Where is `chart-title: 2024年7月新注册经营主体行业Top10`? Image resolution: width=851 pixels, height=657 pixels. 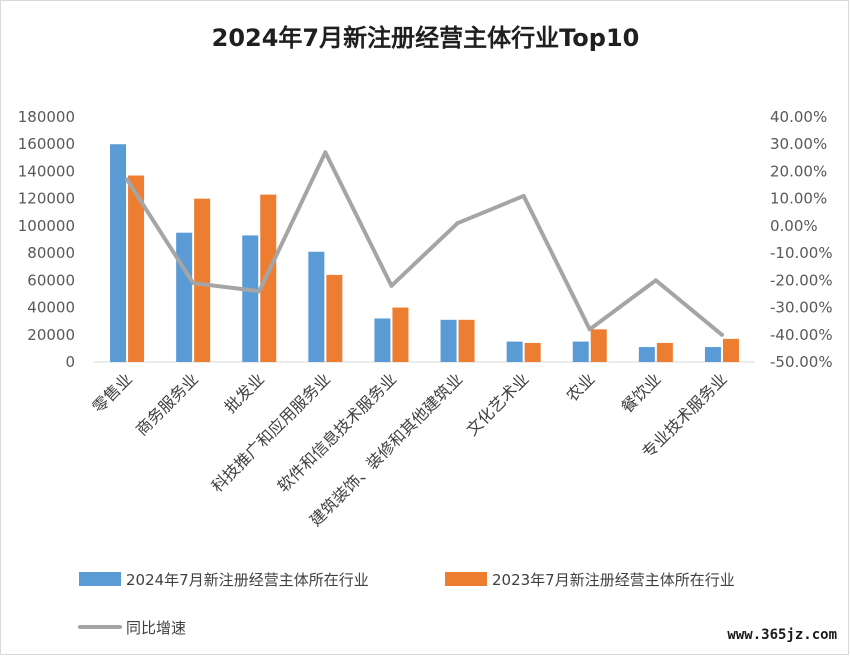 chart-title: 2024年7月新注册经营主体行业Top10 is located at coordinates (425, 38).